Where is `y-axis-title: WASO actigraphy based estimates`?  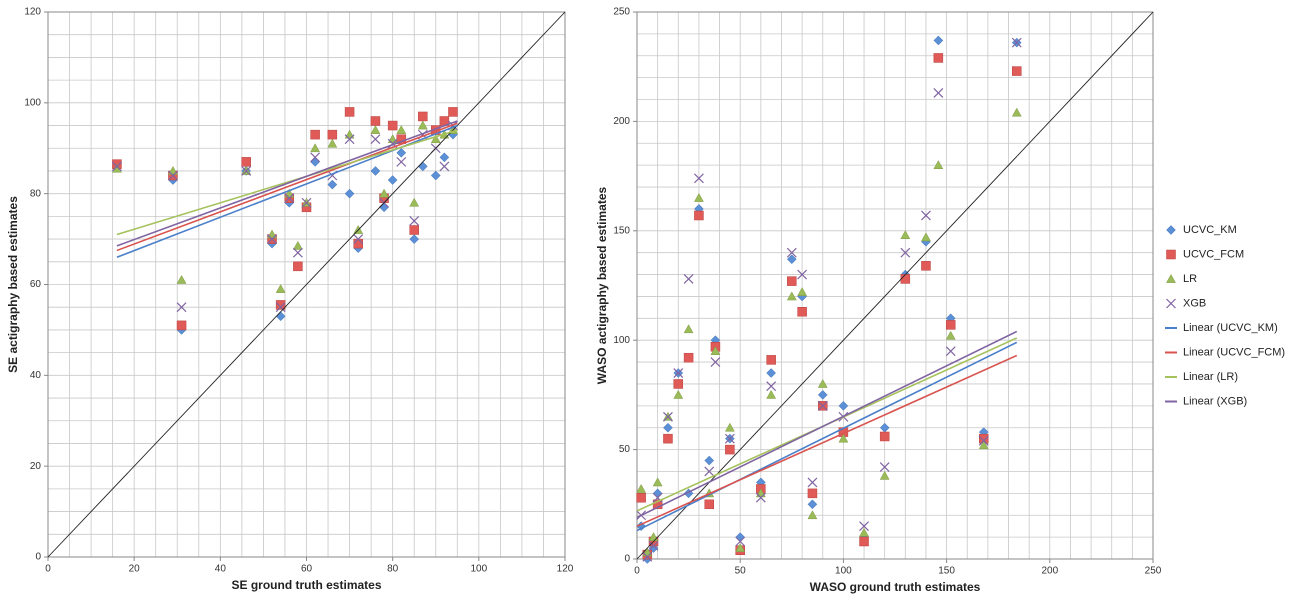
y-axis-title: WASO actigraphy based estimates is located at coordinates (602, 285).